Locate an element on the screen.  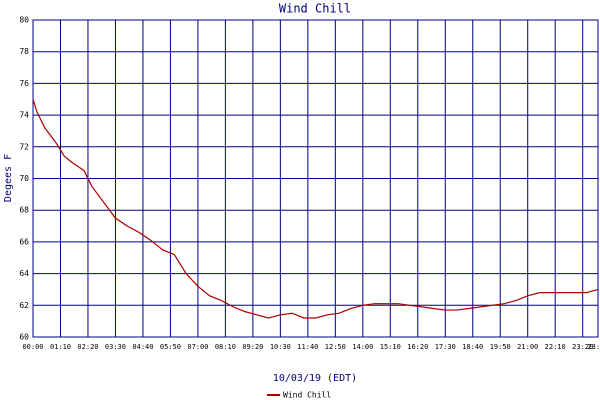
chart-title: Wind Chill is located at coordinates (315, 9).